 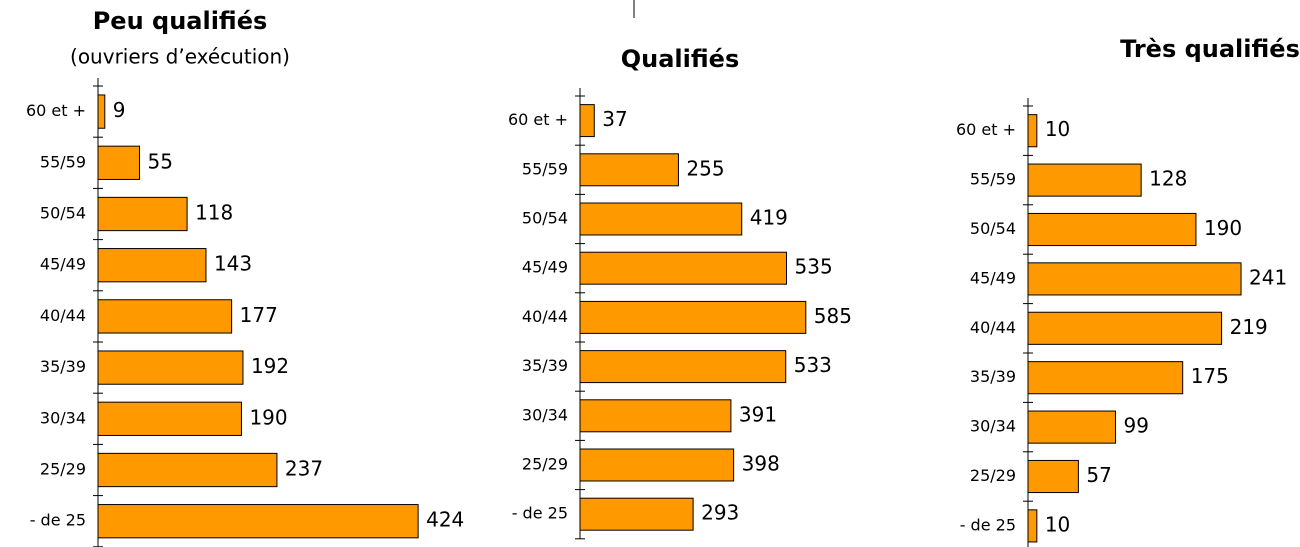 What do you see at coordinates (761, 464) in the screenshot?
I see `value-label: 398` at bounding box center [761, 464].